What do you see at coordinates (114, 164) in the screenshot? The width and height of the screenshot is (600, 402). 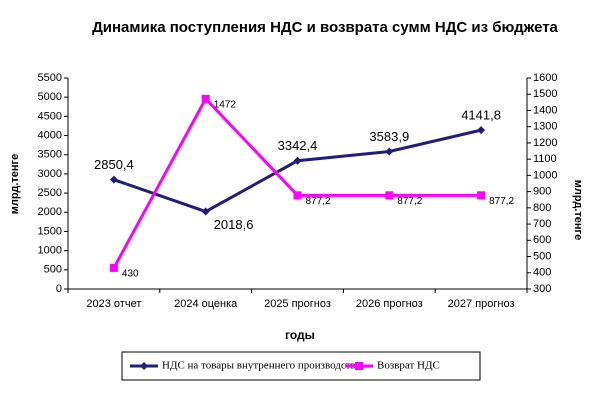 I see `data-label: 2850,4` at bounding box center [114, 164].